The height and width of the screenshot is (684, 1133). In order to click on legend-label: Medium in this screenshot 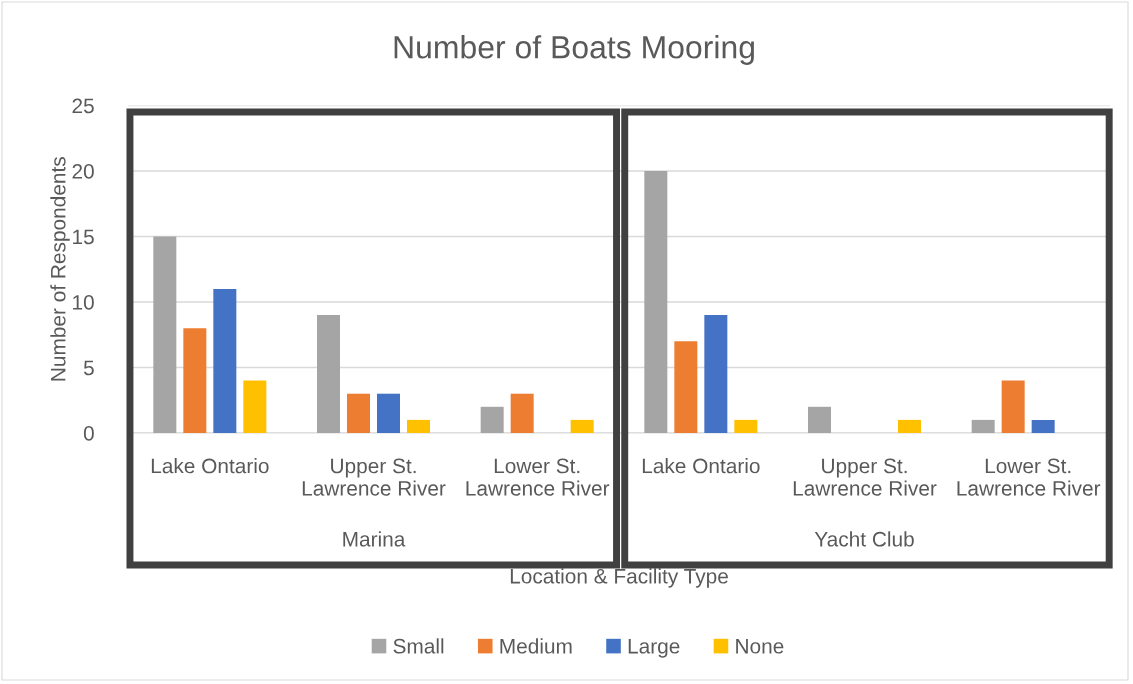, I will do `click(536, 646)`.